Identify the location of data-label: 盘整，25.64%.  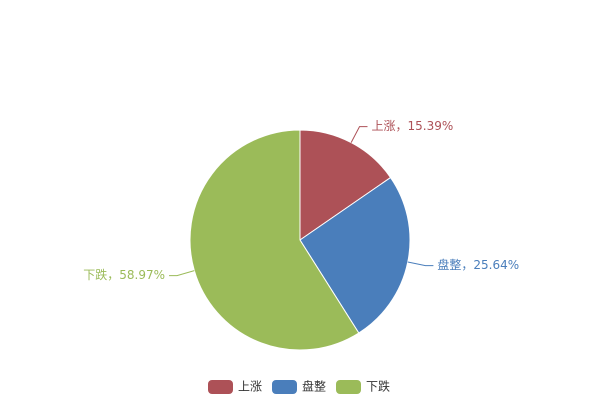
(478, 264).